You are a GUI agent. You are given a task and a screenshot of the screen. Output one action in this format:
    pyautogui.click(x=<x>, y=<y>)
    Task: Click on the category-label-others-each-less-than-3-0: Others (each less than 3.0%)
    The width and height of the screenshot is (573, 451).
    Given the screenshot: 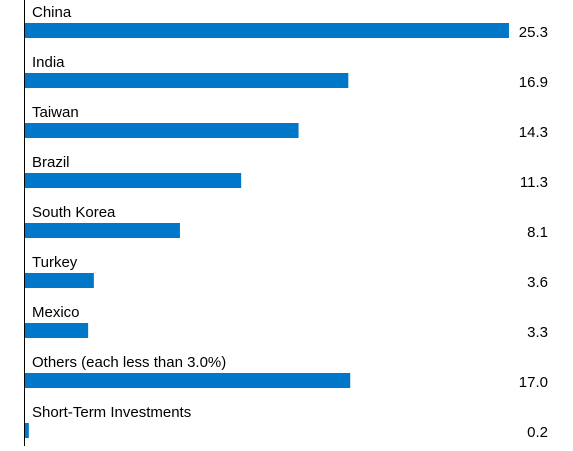 What is the action you would take?
    pyautogui.click(x=129, y=362)
    